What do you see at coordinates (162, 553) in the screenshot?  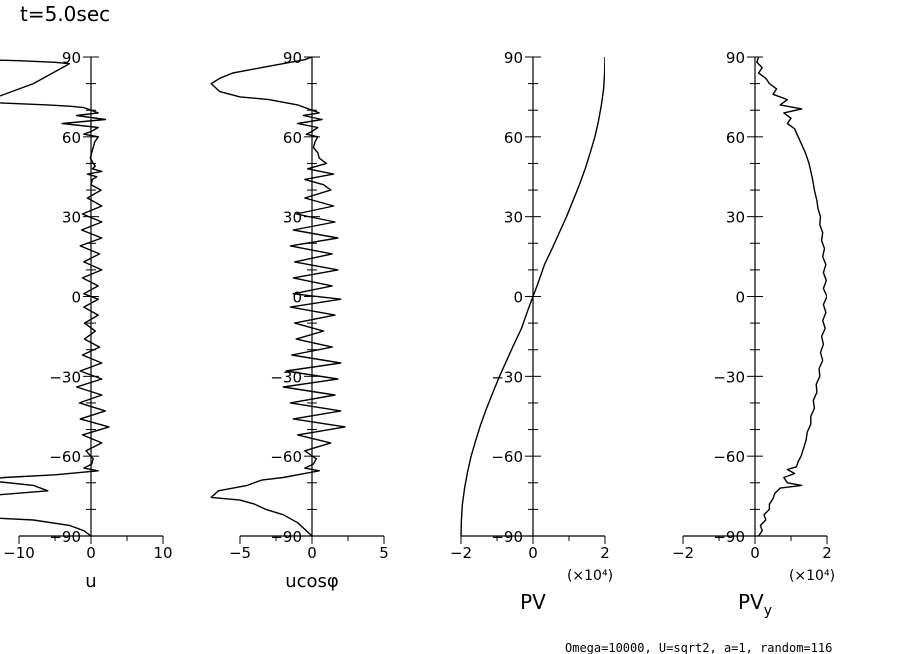 I see `x-tick-label: 10` at bounding box center [162, 553].